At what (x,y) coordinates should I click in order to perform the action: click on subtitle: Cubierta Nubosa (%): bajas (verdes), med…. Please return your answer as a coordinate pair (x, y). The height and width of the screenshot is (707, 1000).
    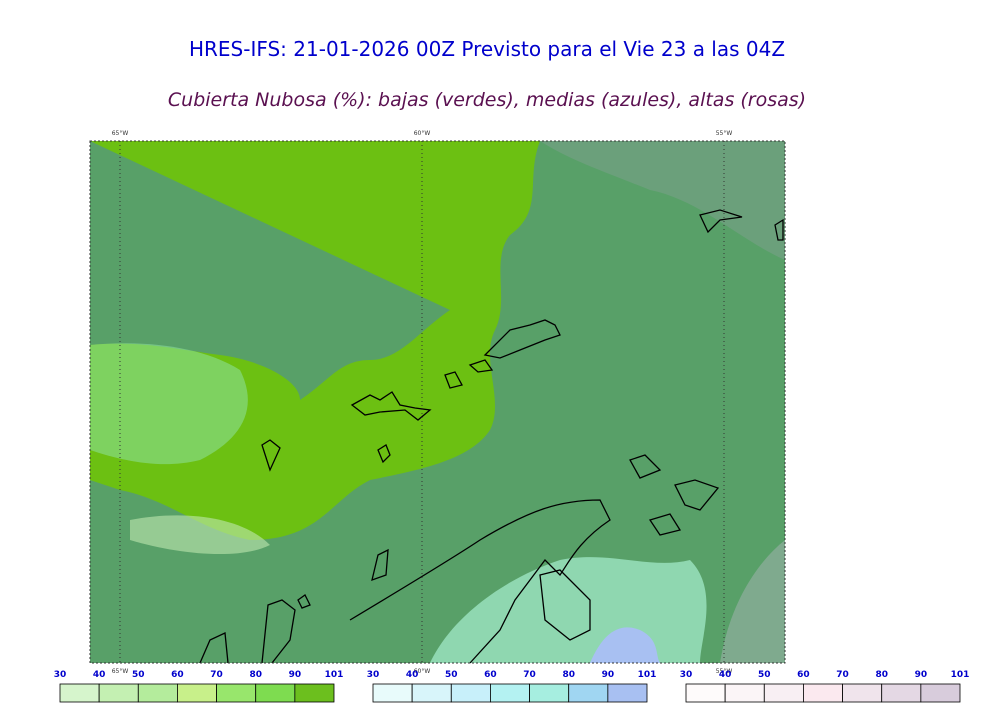
    Looking at the image, I should click on (487, 100).